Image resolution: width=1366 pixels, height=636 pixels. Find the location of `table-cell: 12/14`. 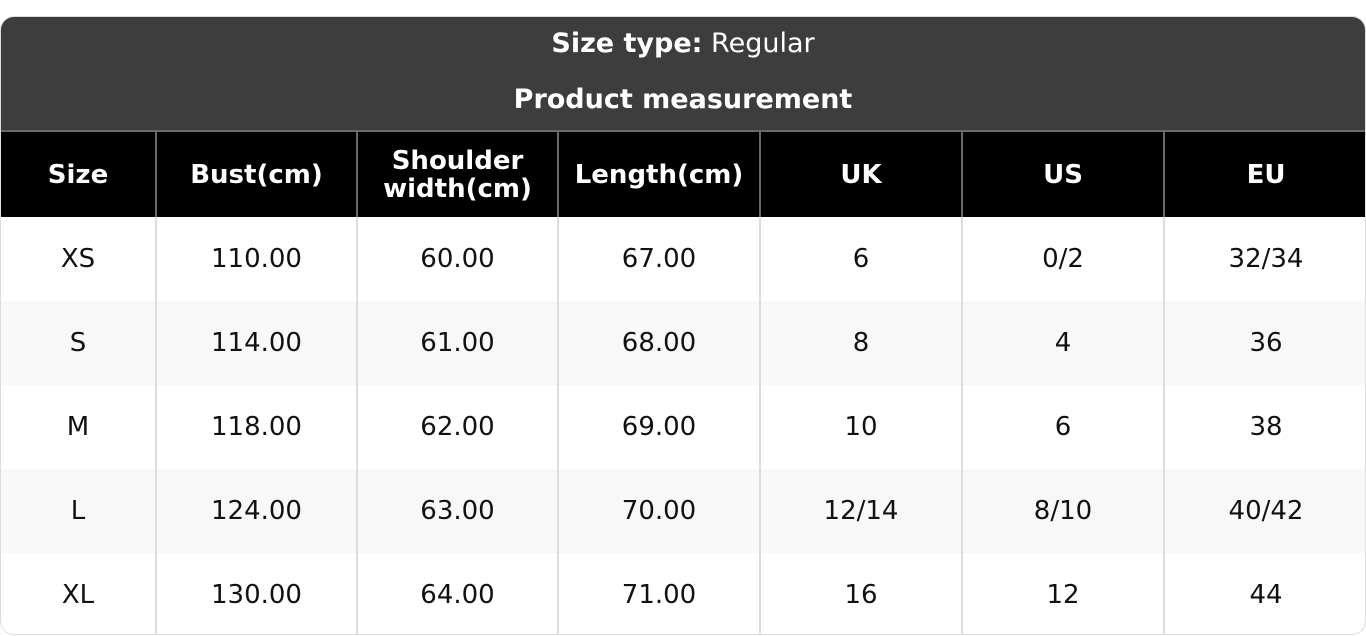

table-cell: 12/14 is located at coordinates (860, 511).